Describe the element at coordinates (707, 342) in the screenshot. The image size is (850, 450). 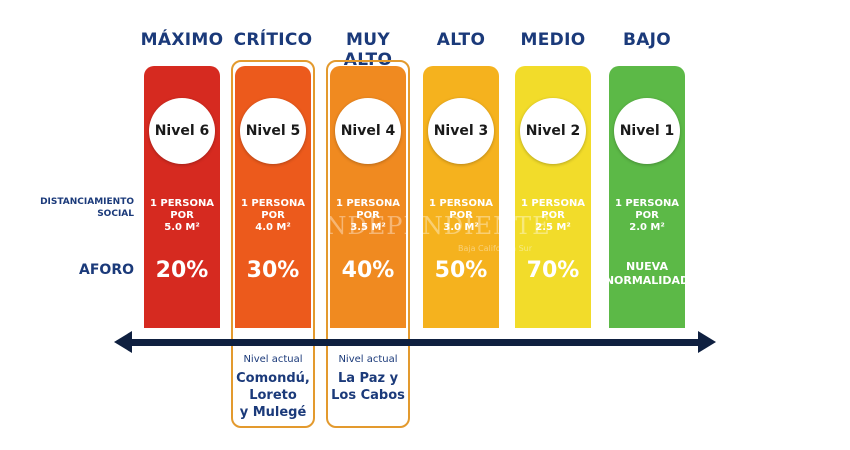
I see `arrow-right-icon` at that location.